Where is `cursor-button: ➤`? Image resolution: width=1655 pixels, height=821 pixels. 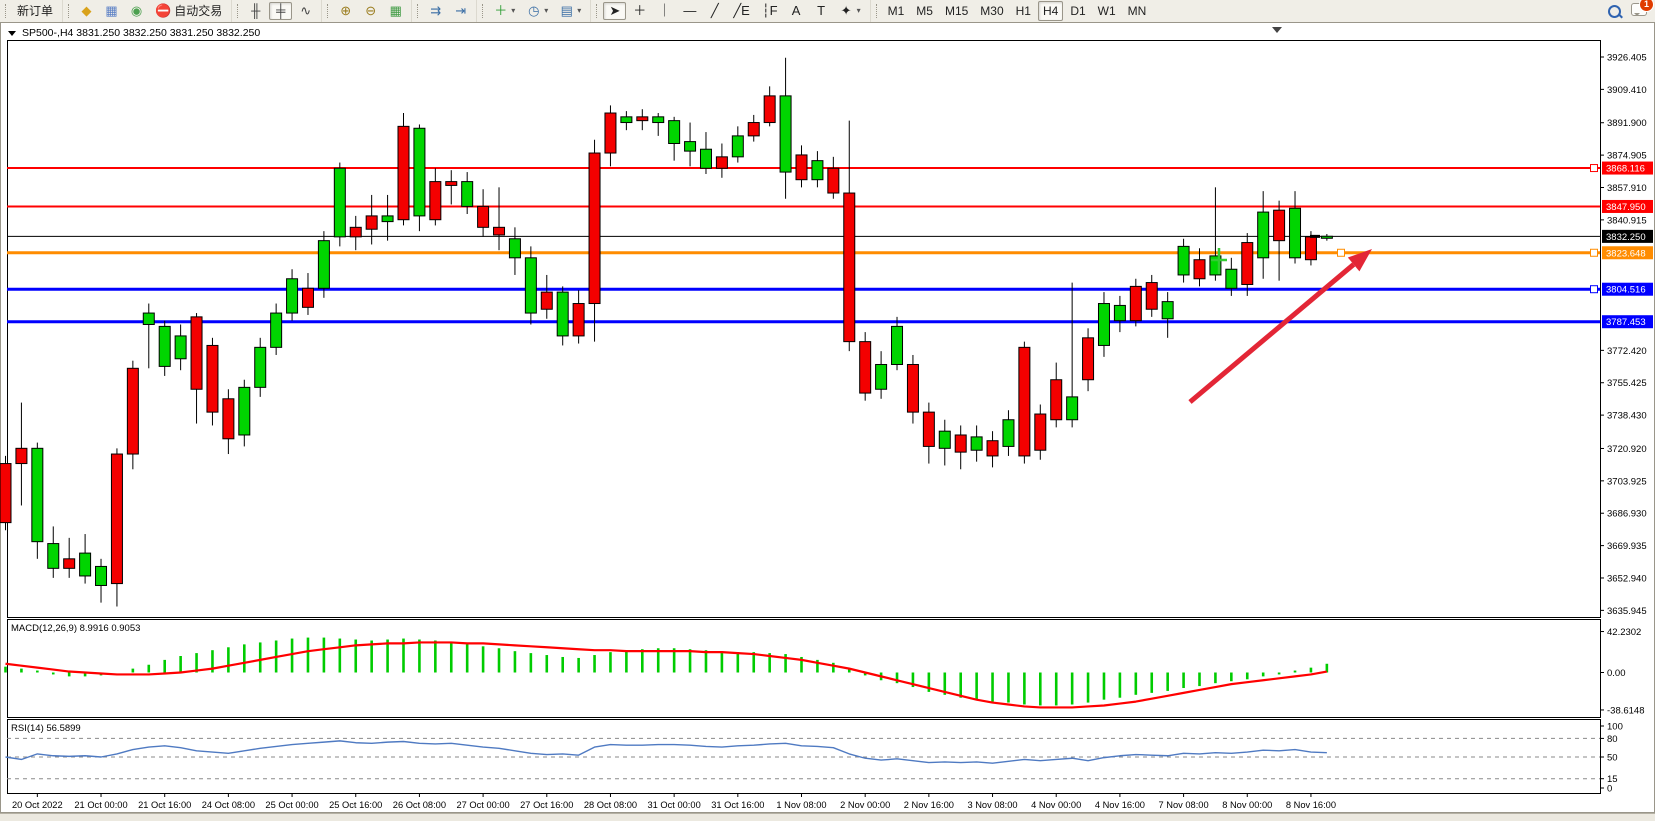 cursor-button: ➤ is located at coordinates (615, 11).